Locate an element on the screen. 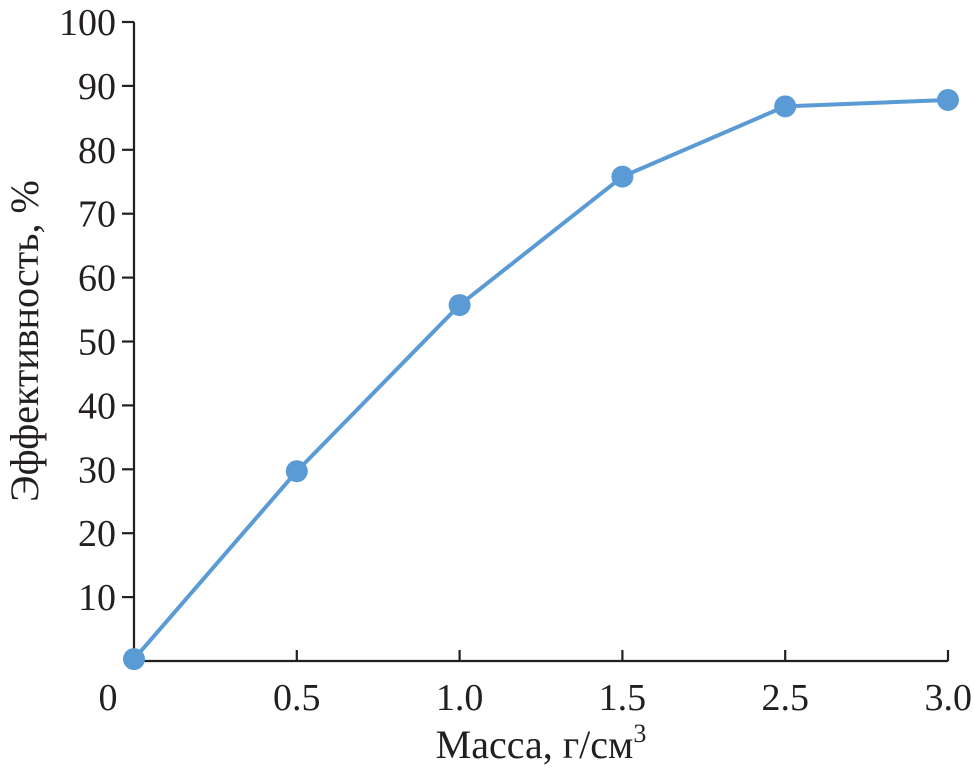  x-tick-label: 0 is located at coordinates (108, 698).